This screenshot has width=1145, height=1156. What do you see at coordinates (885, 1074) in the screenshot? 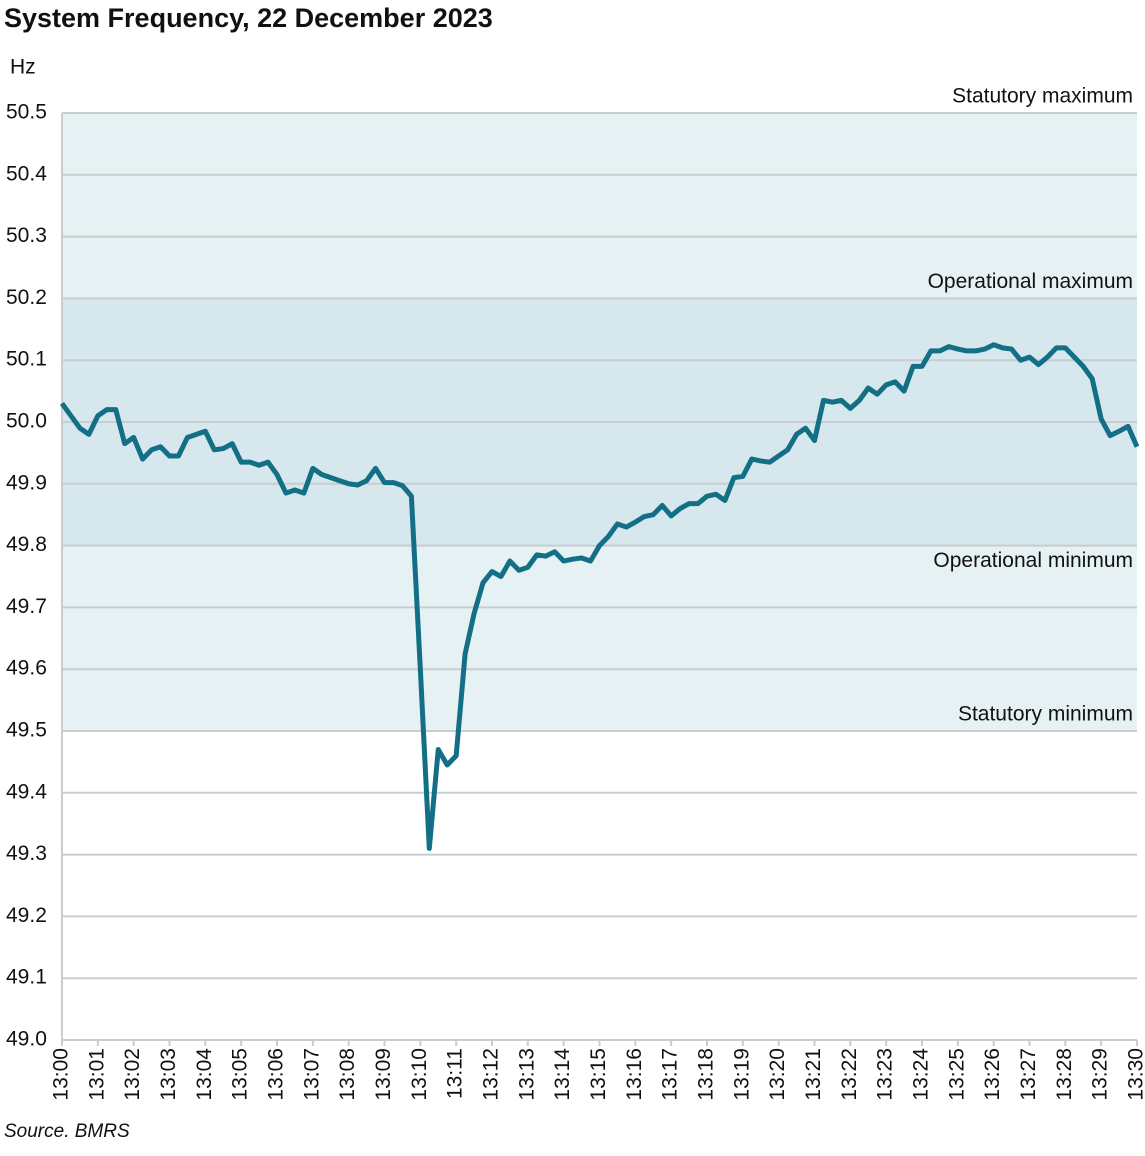
I see `x-tick-label: 13:23` at bounding box center [885, 1074].